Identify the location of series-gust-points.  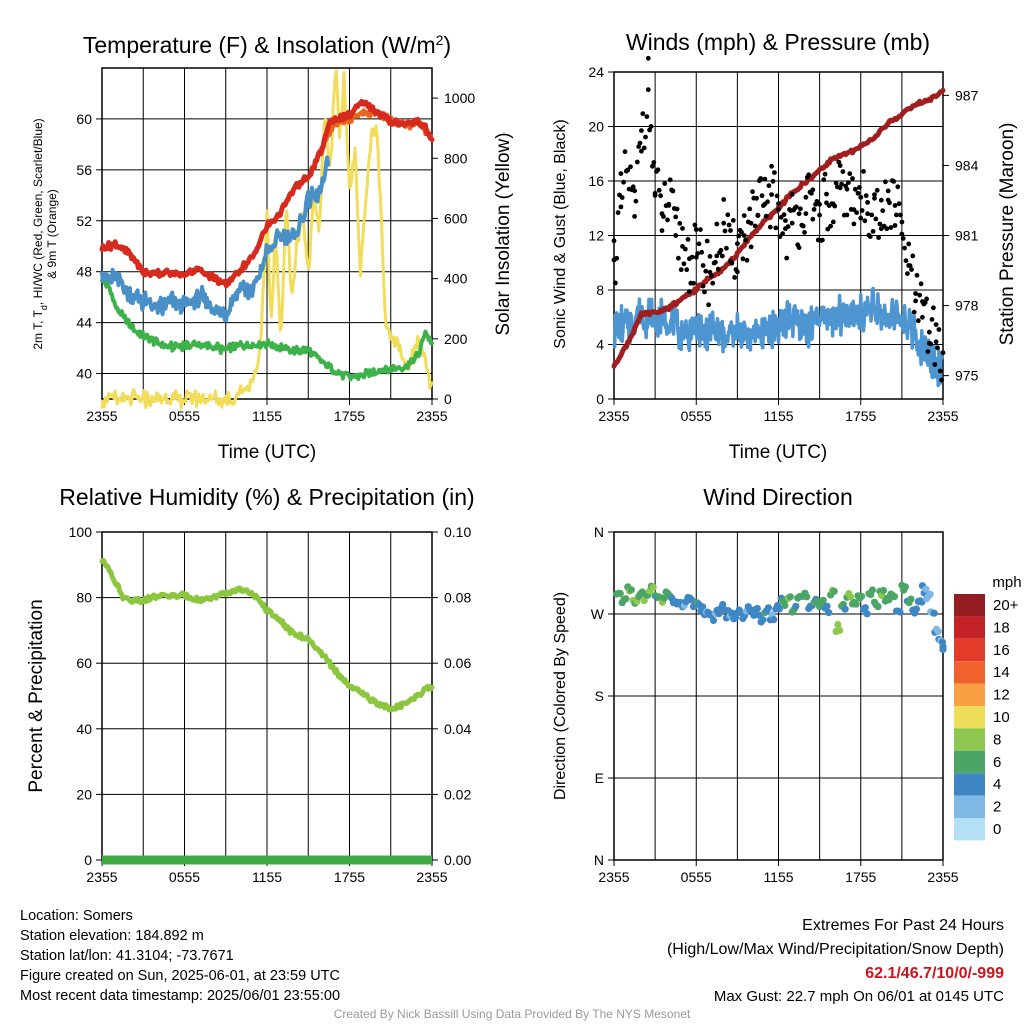
(778, 219).